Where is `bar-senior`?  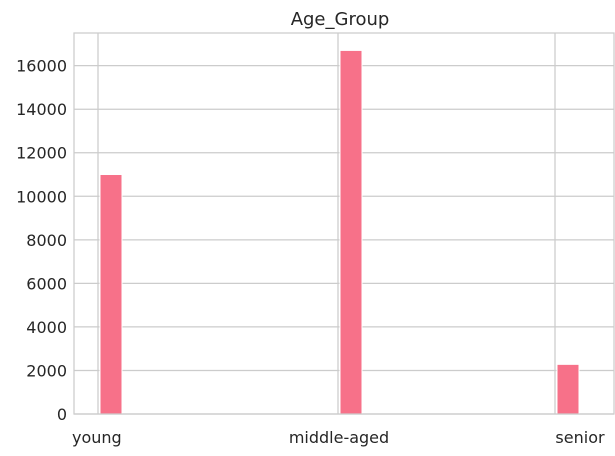
bar-senior is located at coordinates (568, 389).